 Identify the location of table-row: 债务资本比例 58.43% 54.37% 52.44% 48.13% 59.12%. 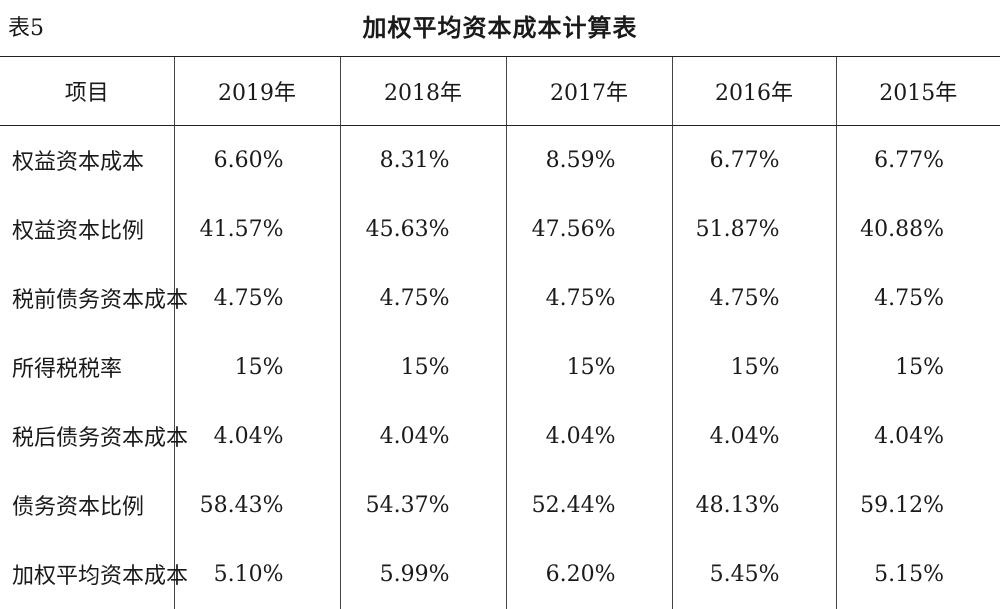
(500, 505).